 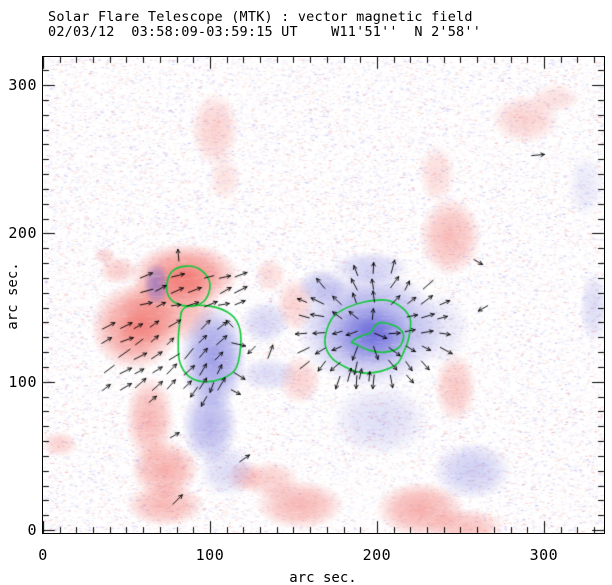 I want to click on x-tick-label: 300, so click(x=544, y=555).